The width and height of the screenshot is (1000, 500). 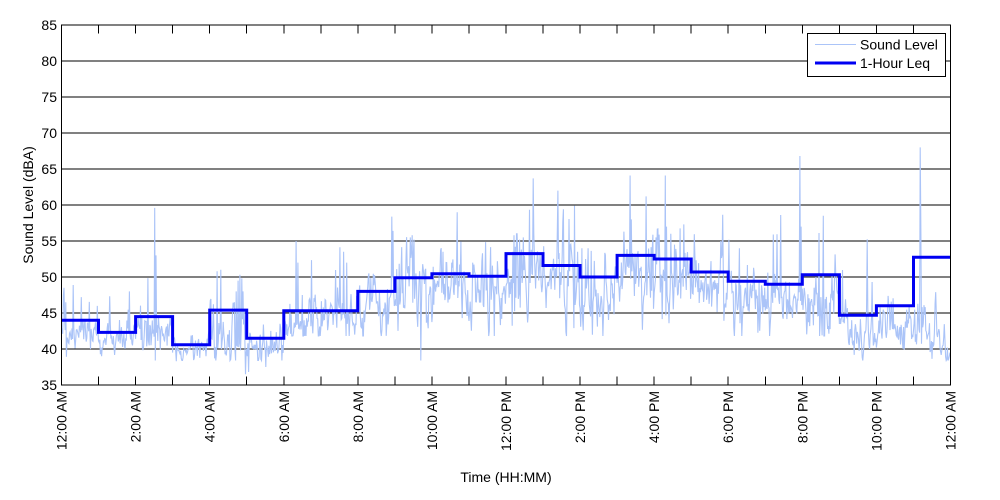 I want to click on svg-text: 55, so click(x=49, y=241).